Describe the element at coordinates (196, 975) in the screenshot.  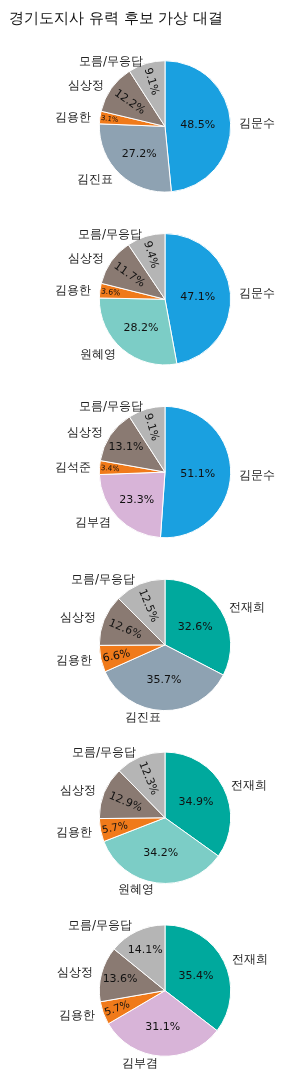
I see `data-label: 35.4%` at that location.